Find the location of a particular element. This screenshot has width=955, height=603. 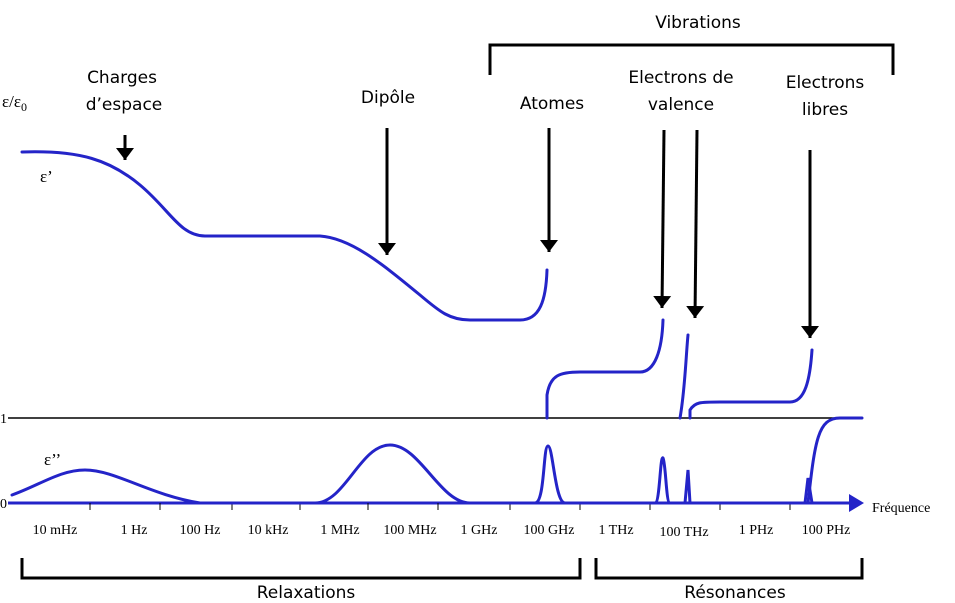

relaxations-bracket is located at coordinates (301, 569).